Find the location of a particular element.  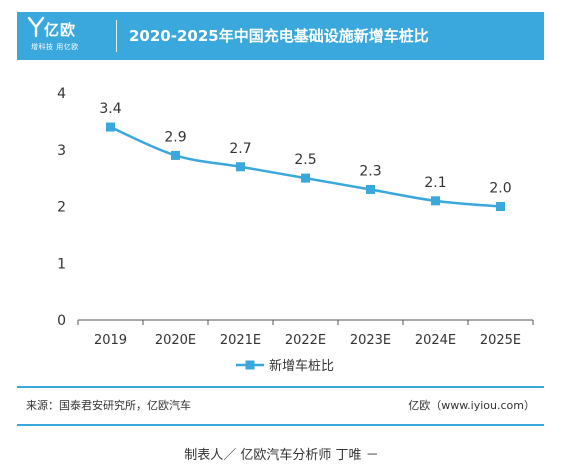

y-tick-label: 4 is located at coordinates (61, 94).